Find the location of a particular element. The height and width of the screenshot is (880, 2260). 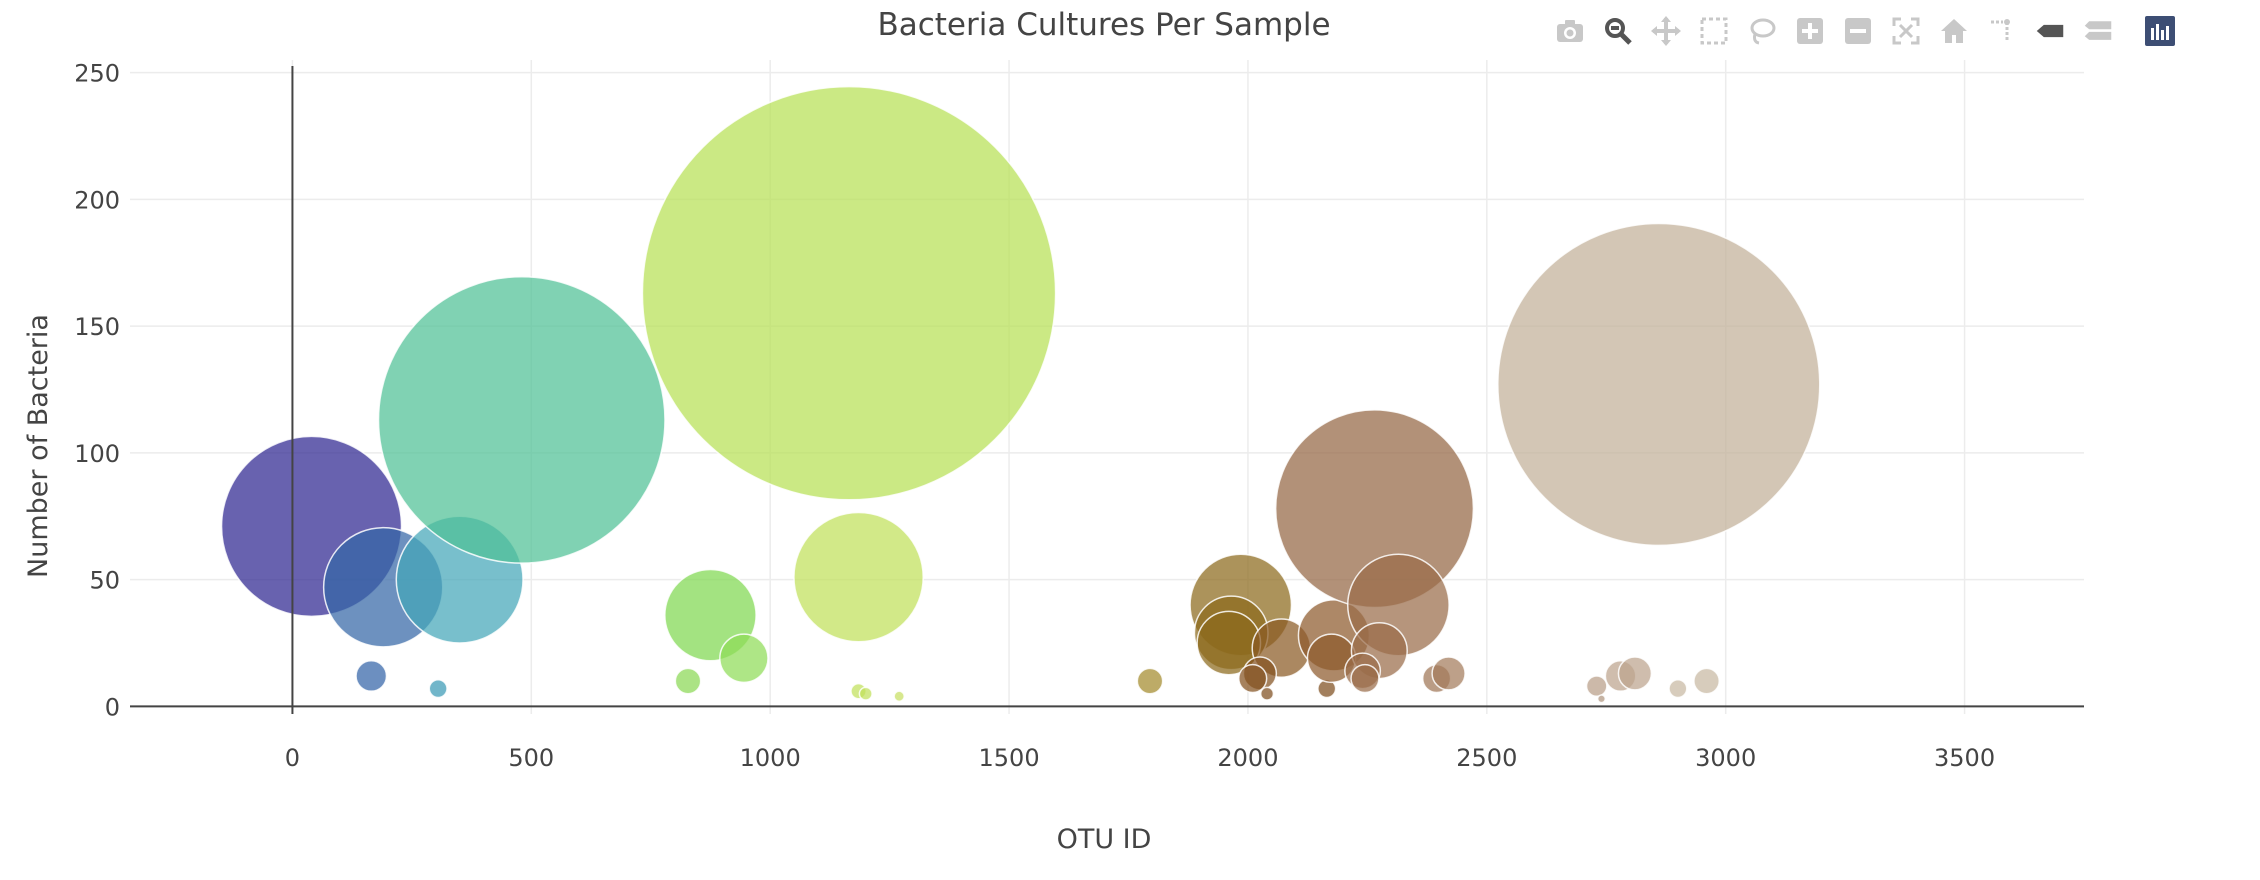

y-axis-label: Number of Bacteria is located at coordinates (38, 446).